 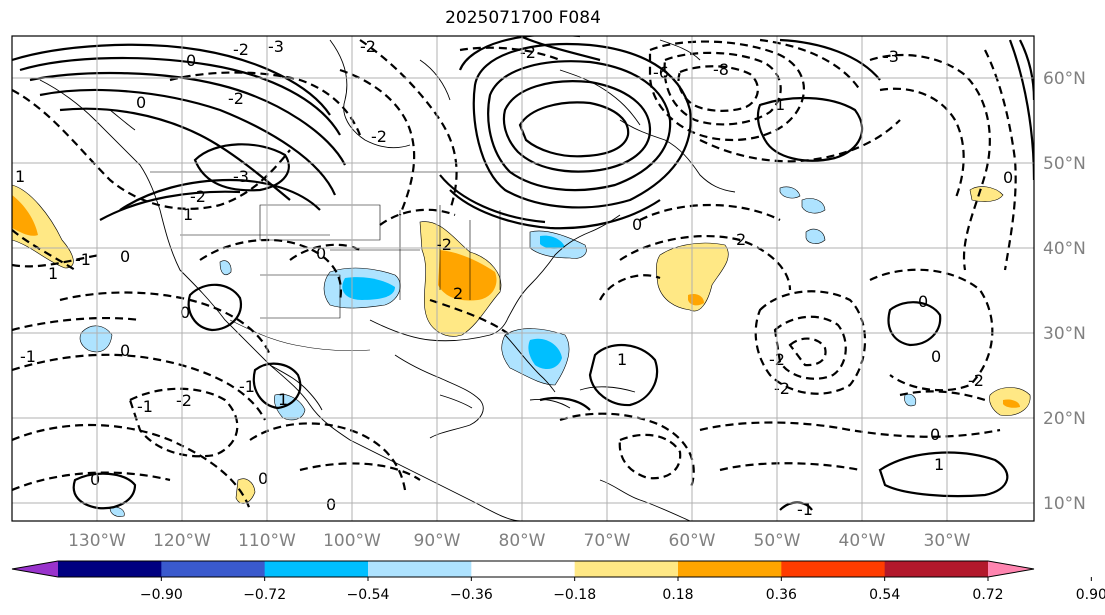 I want to click on lat-label: 40°N, so click(x=1064, y=249).